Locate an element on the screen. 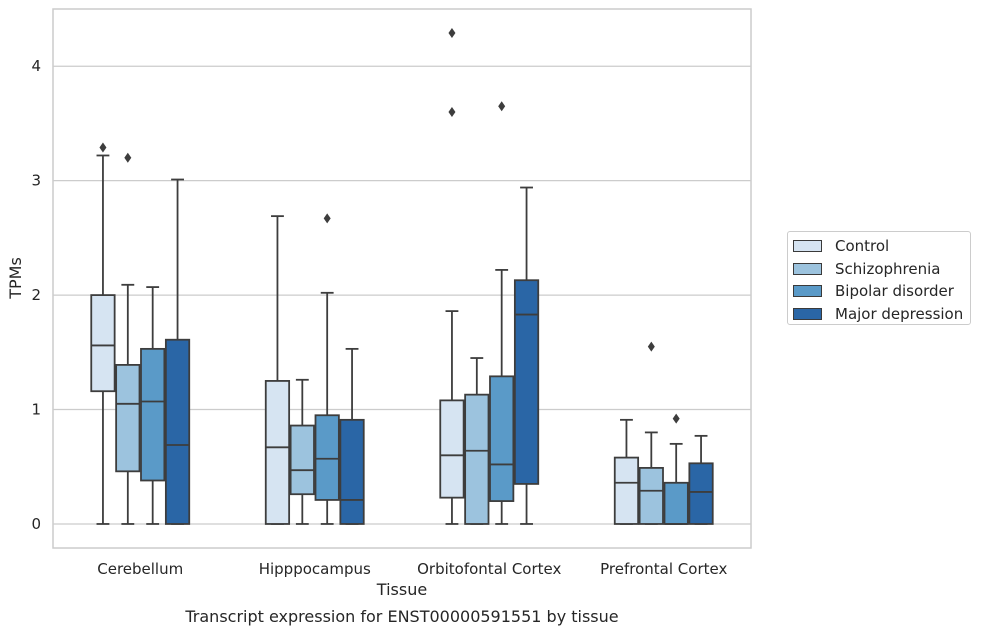  legend-label: Bipolar disorder is located at coordinates (894, 291).